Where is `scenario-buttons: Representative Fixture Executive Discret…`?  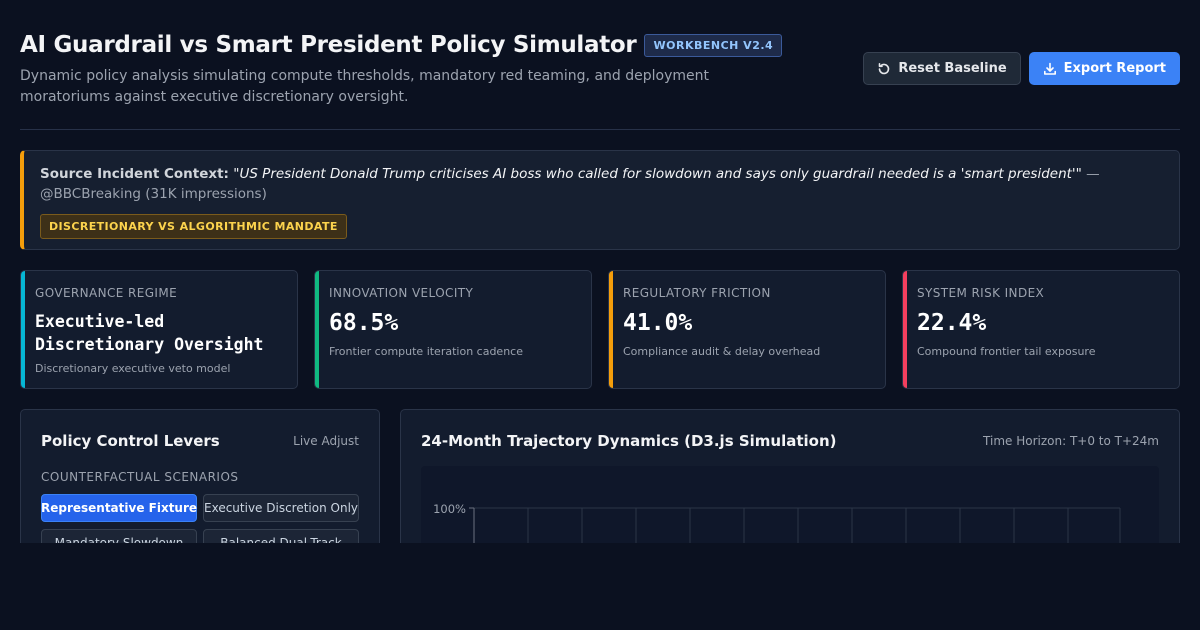 scenario-buttons: Representative Fixture Executive Discret… is located at coordinates (200, 518).